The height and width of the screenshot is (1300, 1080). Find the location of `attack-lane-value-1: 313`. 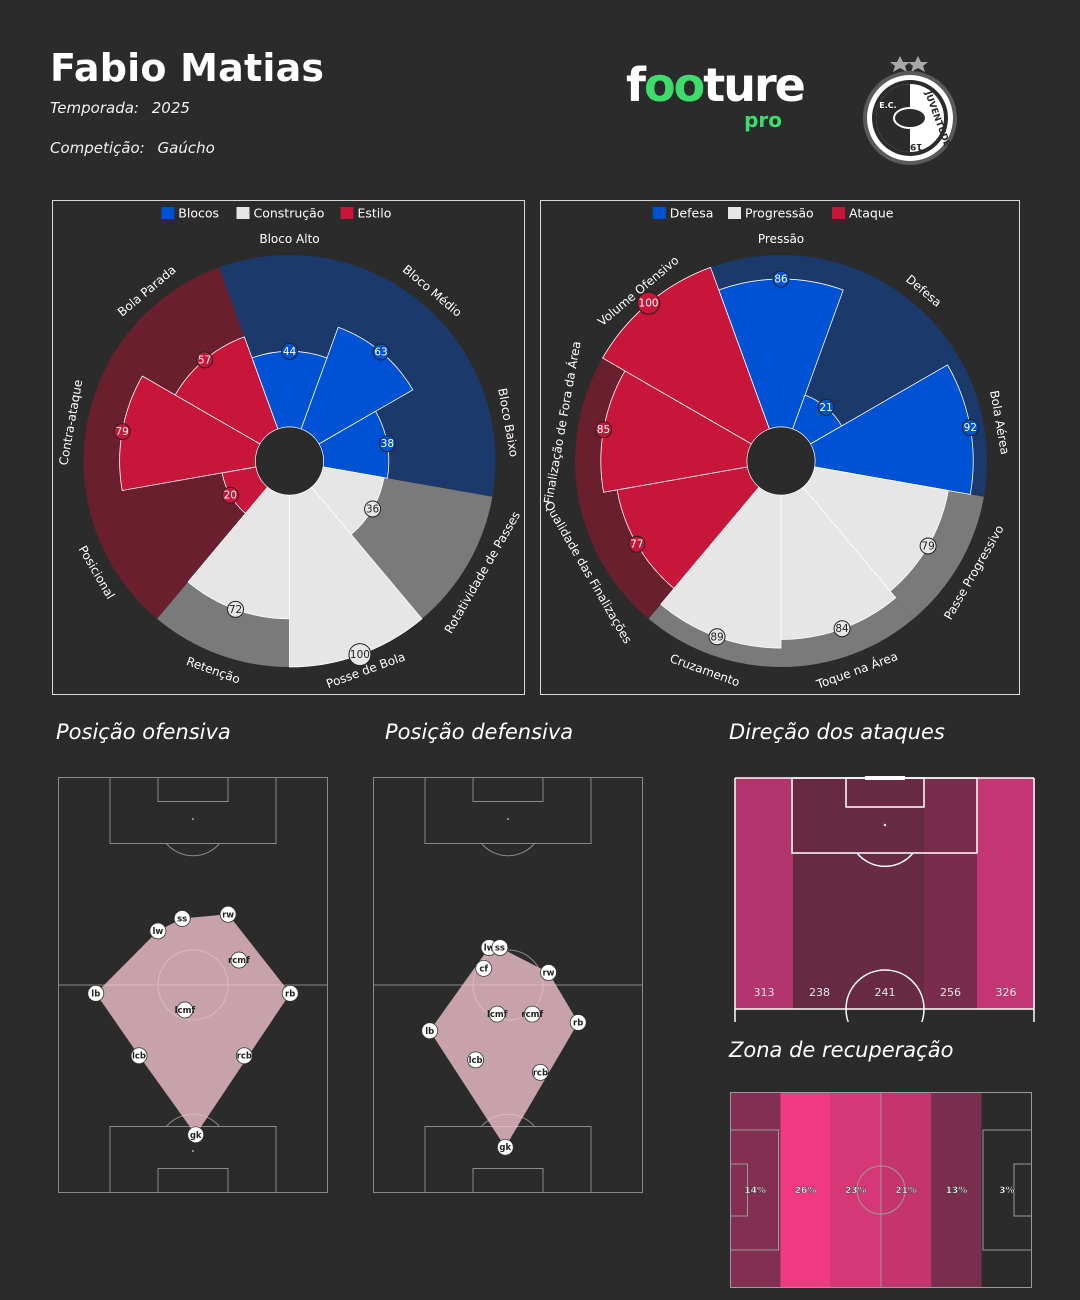

attack-lane-value-1: 313 is located at coordinates (764, 992).